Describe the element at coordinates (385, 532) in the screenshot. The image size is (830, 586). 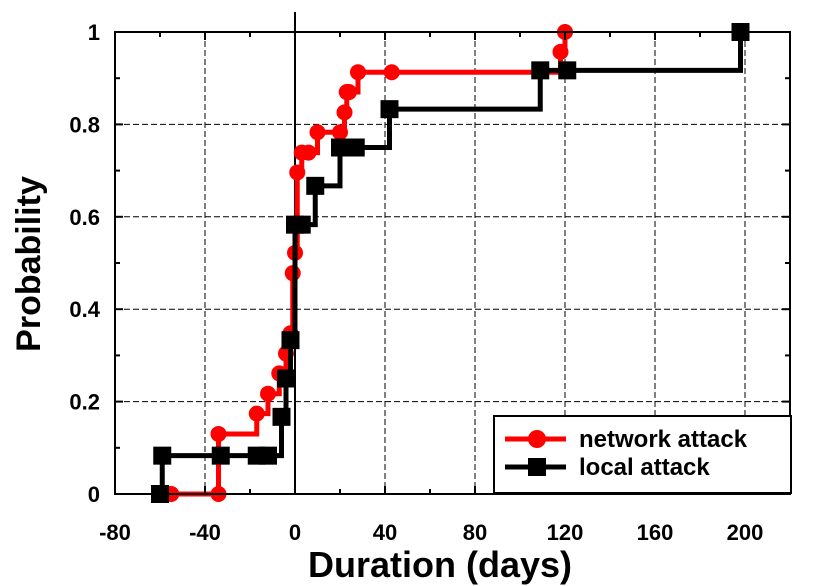
I see `x-tick-label: 40` at that location.